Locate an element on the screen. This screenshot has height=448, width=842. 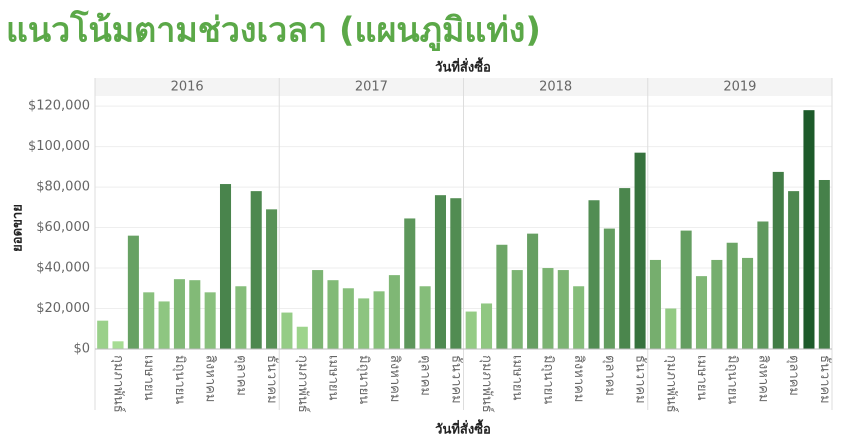
x-axis-title: วันที่สั่งซื้อ is located at coordinates (463, 428).